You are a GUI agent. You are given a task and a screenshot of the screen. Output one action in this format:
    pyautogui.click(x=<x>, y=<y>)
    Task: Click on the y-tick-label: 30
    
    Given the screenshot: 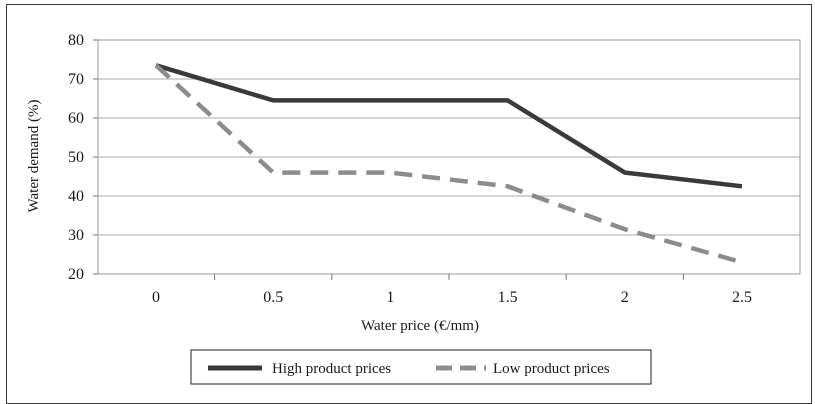 What is the action you would take?
    pyautogui.click(x=76, y=235)
    